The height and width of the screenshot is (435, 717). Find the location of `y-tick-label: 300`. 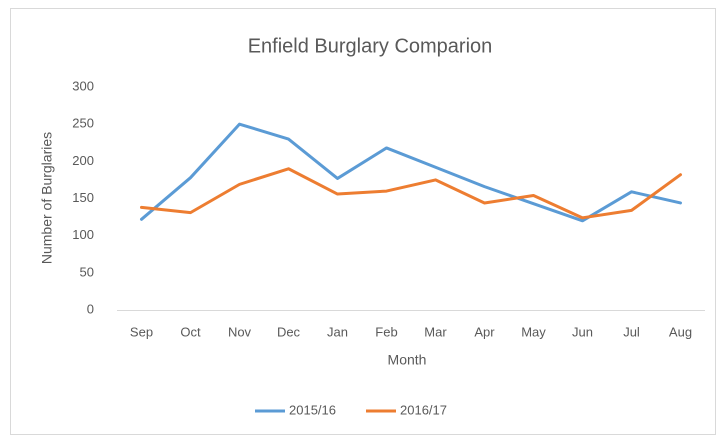

y-tick-label: 300 is located at coordinates (83, 85).